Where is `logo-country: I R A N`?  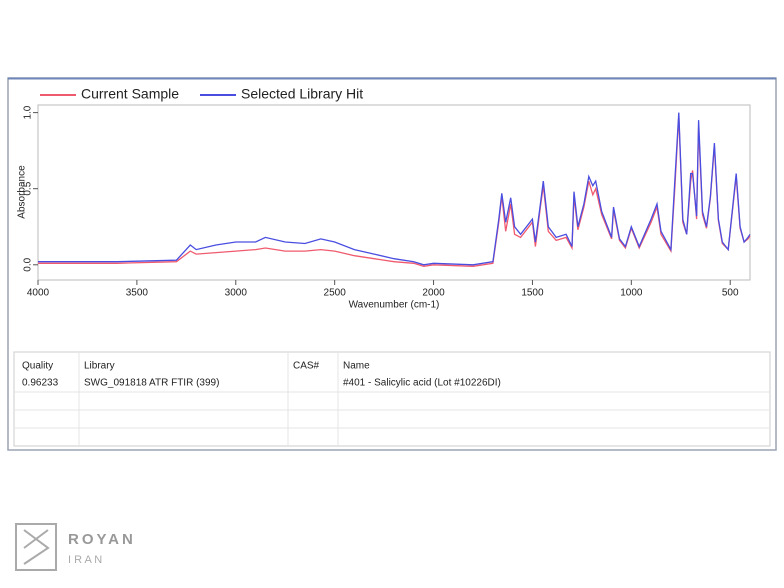 logo-country: I R A N is located at coordinates (85, 560).